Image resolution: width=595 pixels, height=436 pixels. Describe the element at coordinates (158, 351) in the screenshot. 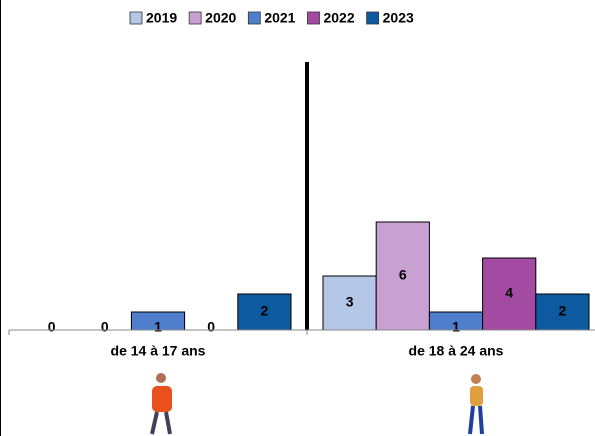

I see `x-tick-label: de 14 à 17 ans` at that location.